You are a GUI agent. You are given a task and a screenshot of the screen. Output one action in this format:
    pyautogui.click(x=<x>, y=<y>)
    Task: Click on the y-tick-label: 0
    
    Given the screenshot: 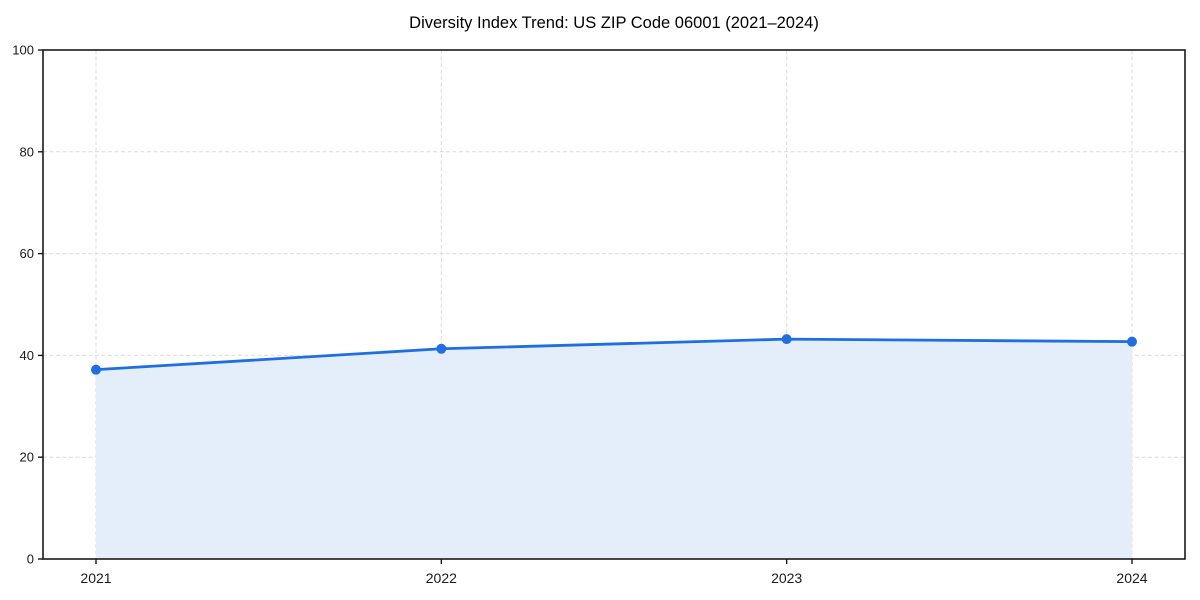 What is the action you would take?
    pyautogui.click(x=30, y=559)
    